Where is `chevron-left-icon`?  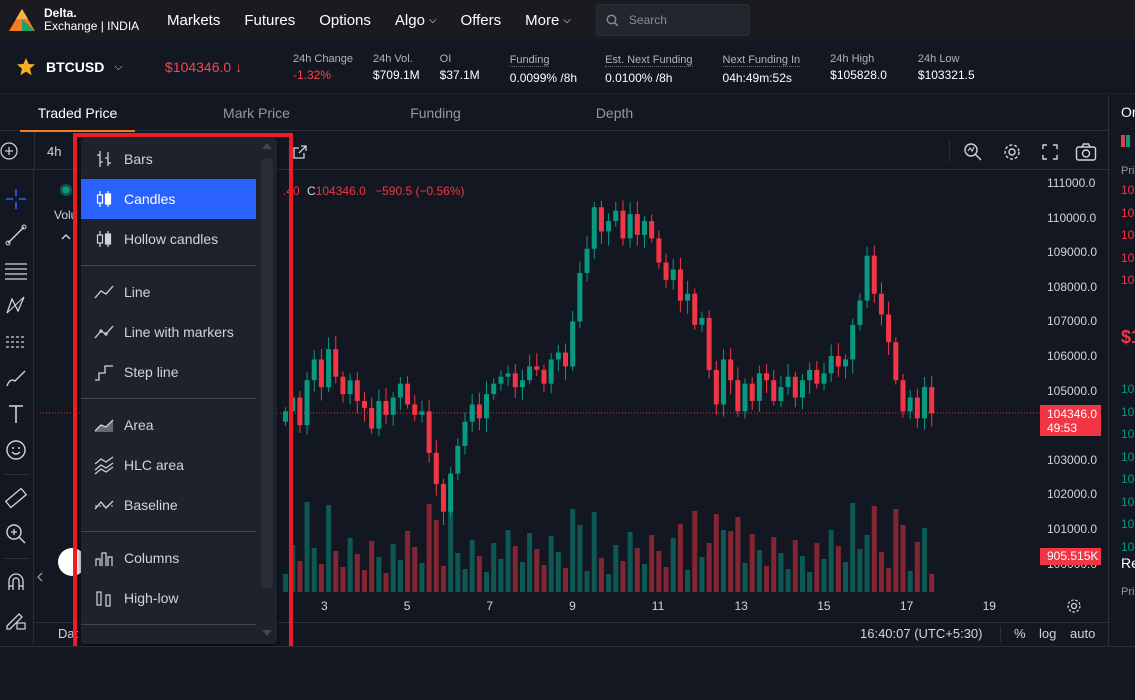 chevron-left-icon is located at coordinates (40, 577).